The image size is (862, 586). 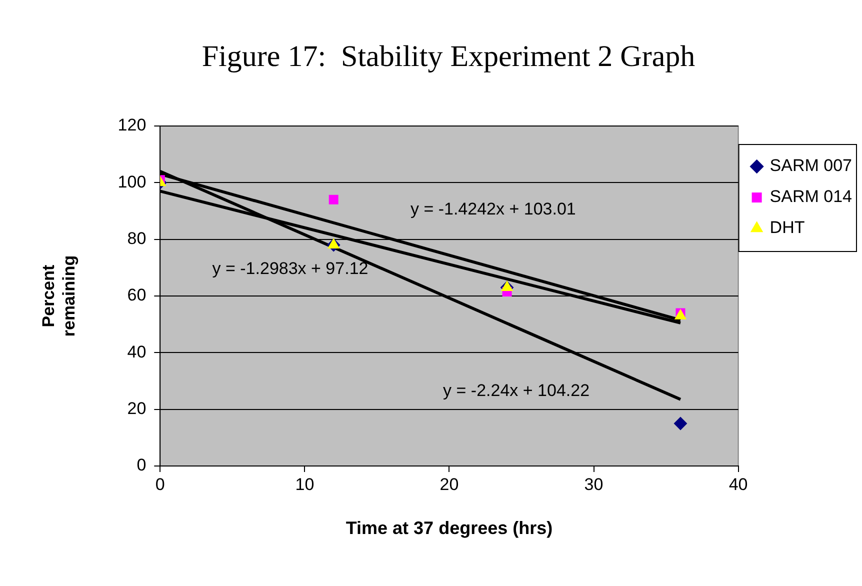 What do you see at coordinates (160, 484) in the screenshot?
I see `x-tick-label: 0` at bounding box center [160, 484].